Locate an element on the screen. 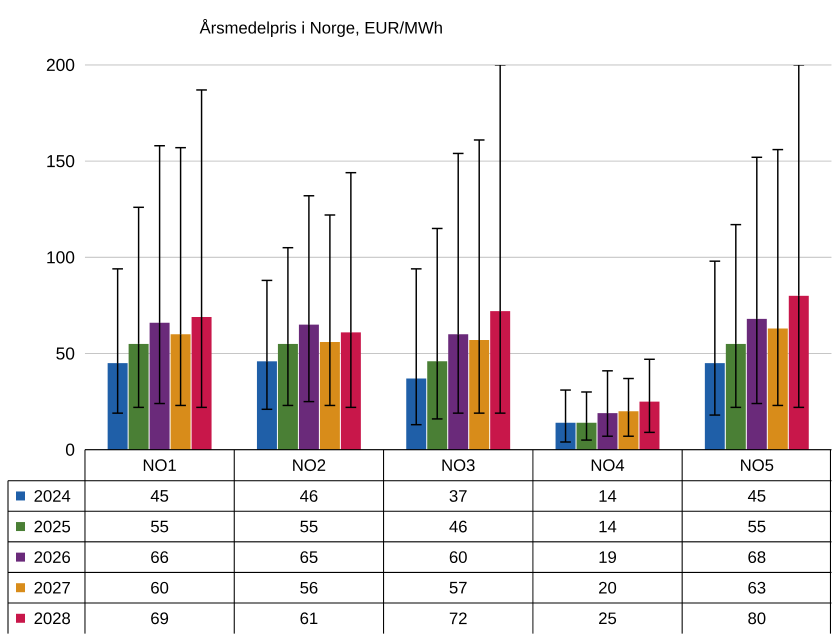 The image size is (832, 634). data-label: 69 is located at coordinates (159, 618).